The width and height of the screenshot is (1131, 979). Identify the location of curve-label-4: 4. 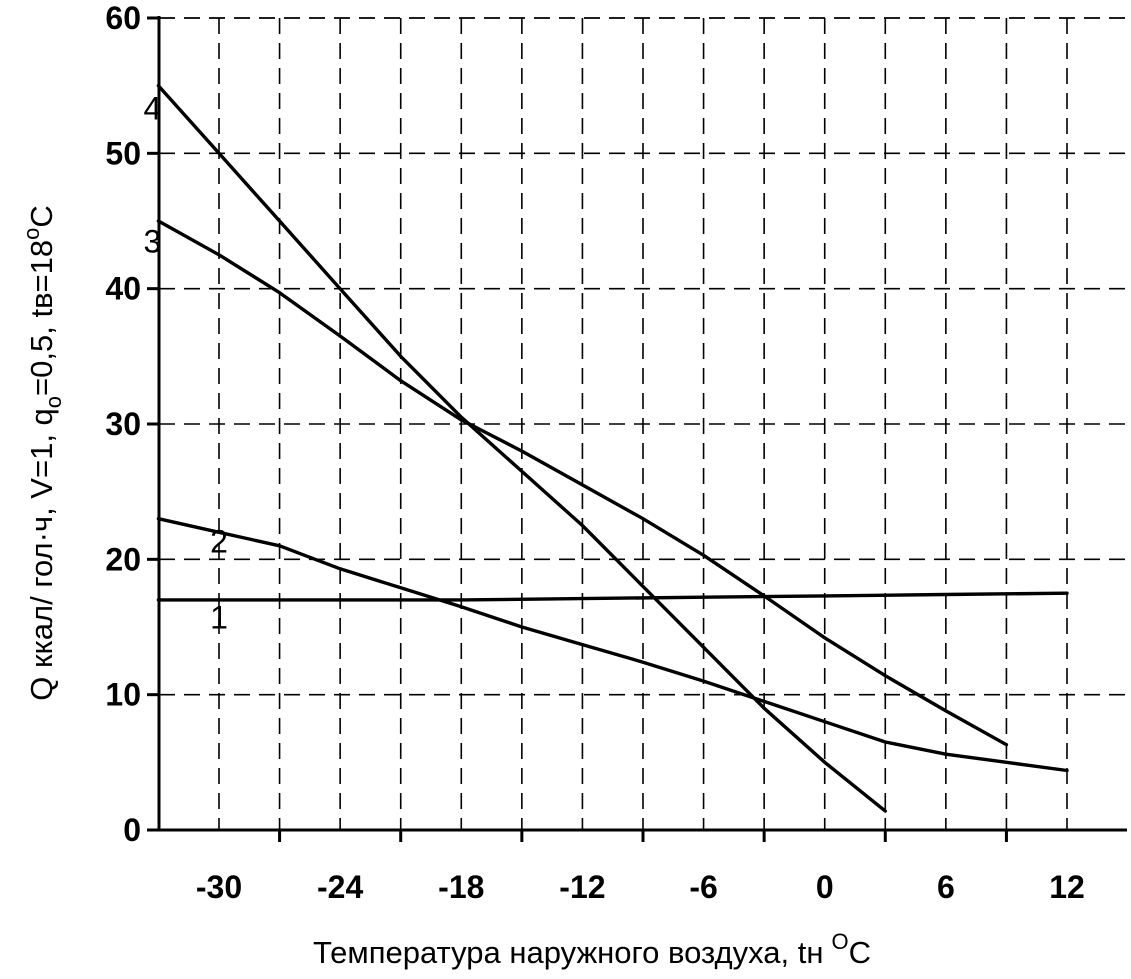
(152, 109).